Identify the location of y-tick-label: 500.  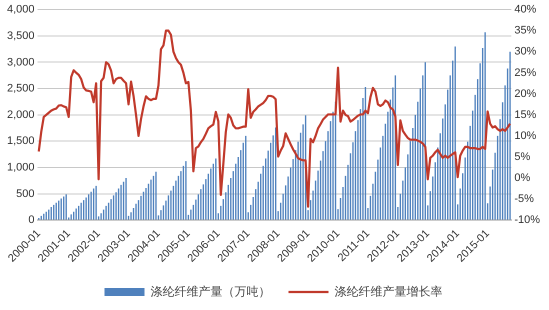
(25, 194).